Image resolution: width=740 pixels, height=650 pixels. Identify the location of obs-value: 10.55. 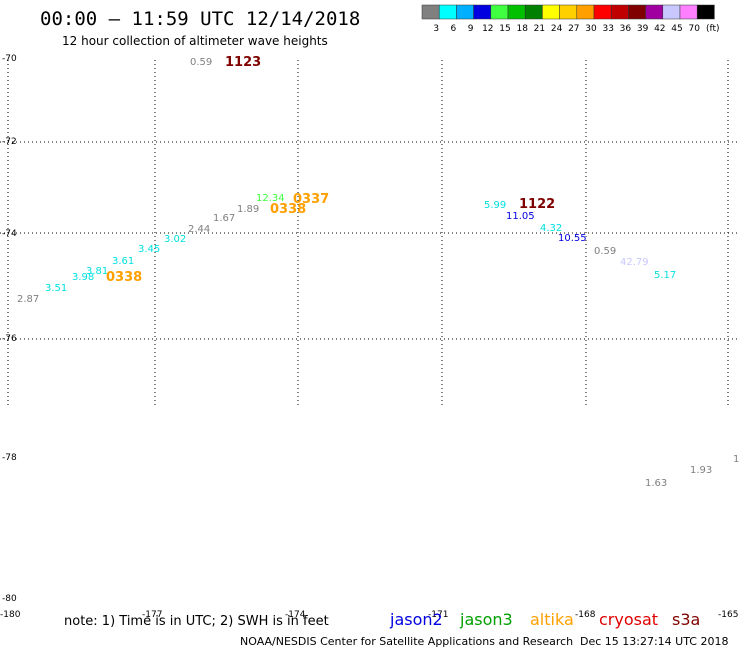
(572, 238).